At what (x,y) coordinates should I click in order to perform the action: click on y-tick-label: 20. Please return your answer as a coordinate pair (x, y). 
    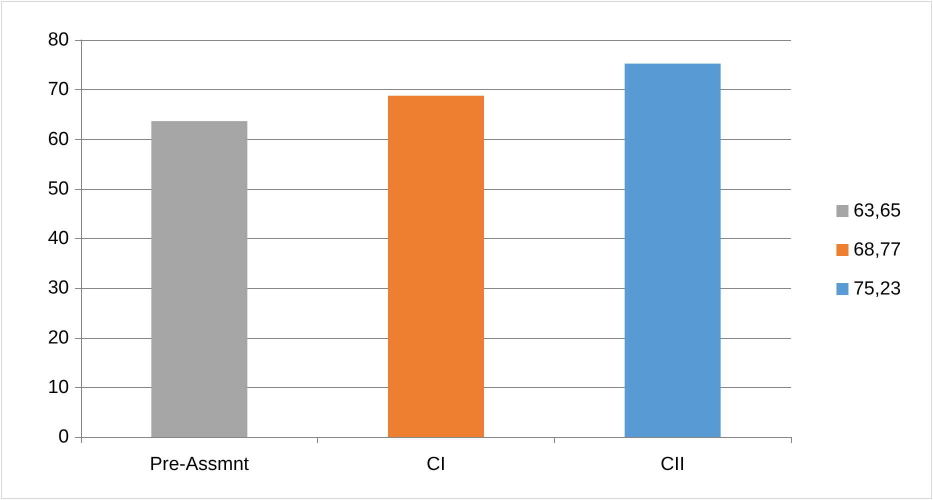
    Looking at the image, I should click on (58, 337).